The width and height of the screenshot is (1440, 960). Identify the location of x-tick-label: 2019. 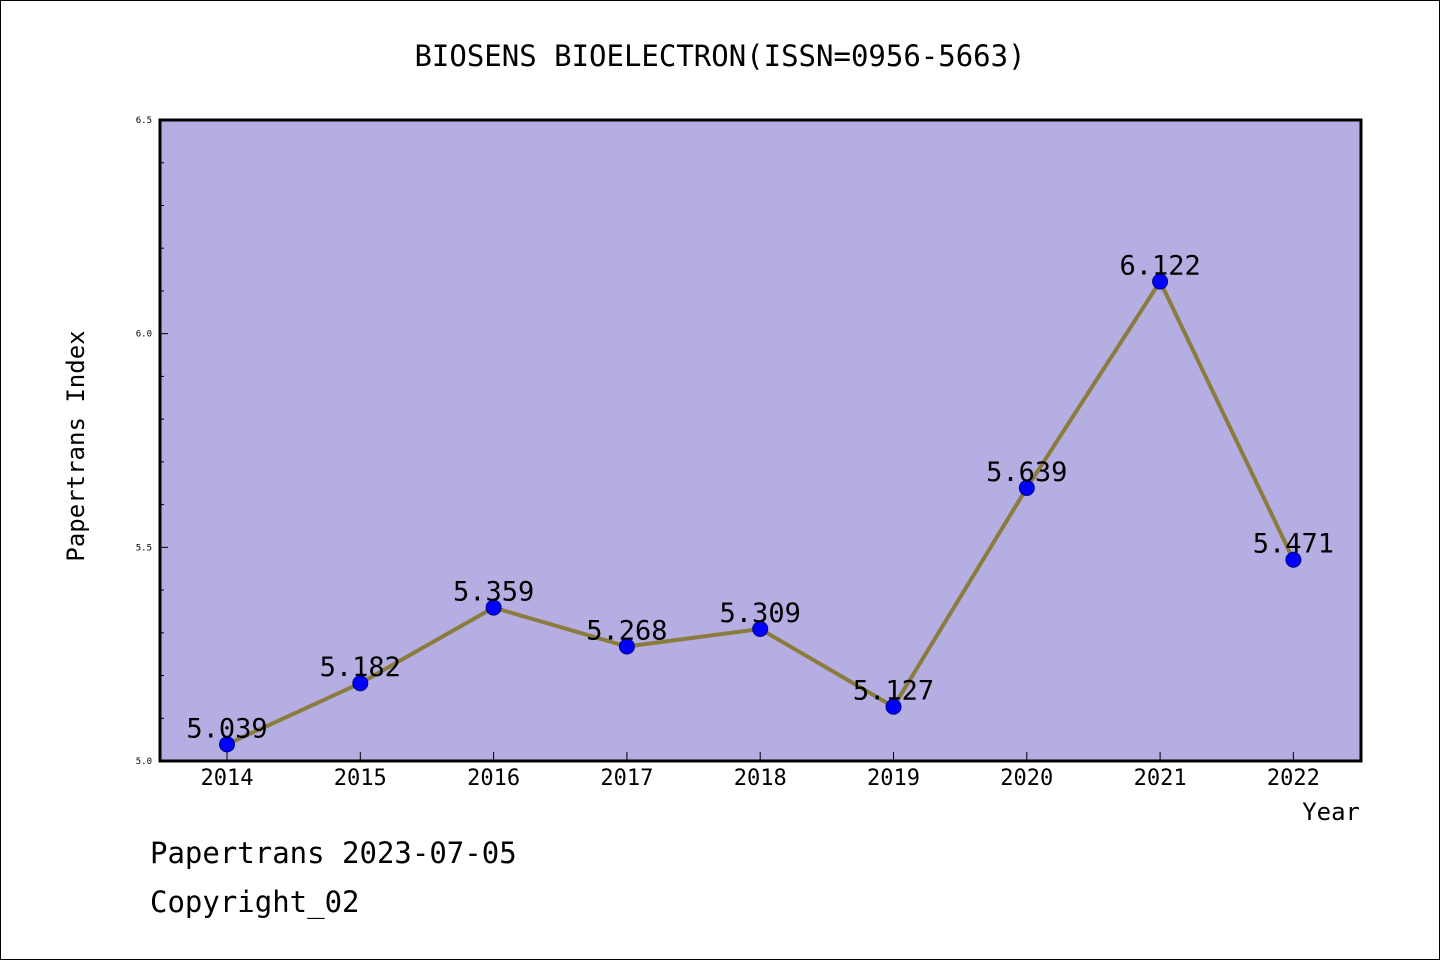
(893, 778).